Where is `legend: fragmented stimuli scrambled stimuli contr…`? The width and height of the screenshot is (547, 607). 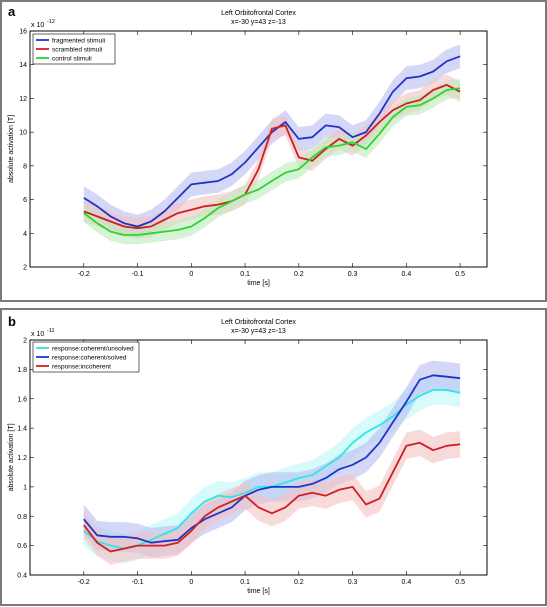 legend: fragmented stimuli scrambled stimuli contr… is located at coordinates (74, 49).